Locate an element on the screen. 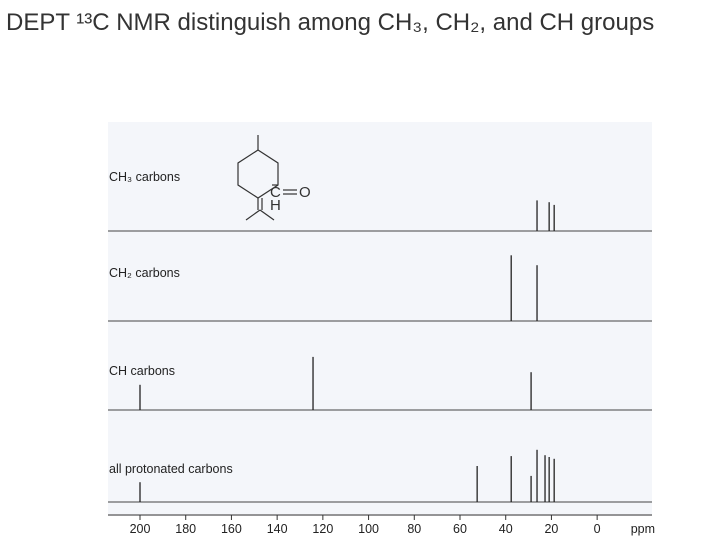 This screenshot has width=720, height=540. molecule-structure is located at coordinates (267, 178).